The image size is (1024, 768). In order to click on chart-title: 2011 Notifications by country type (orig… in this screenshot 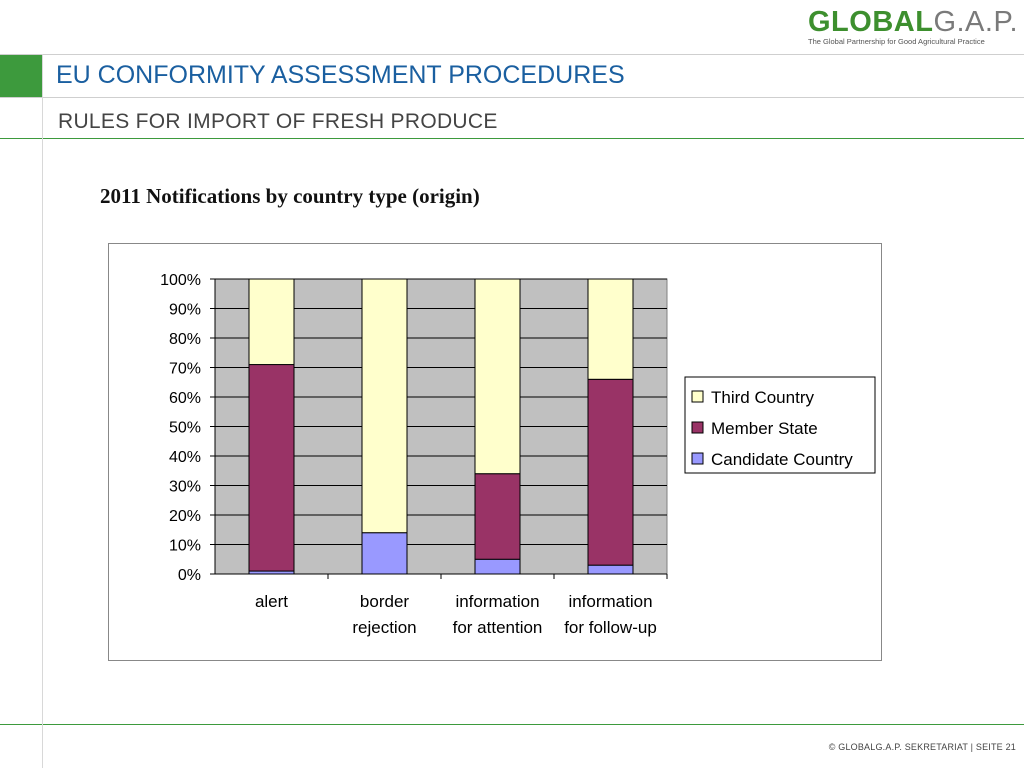, I will do `click(290, 196)`.